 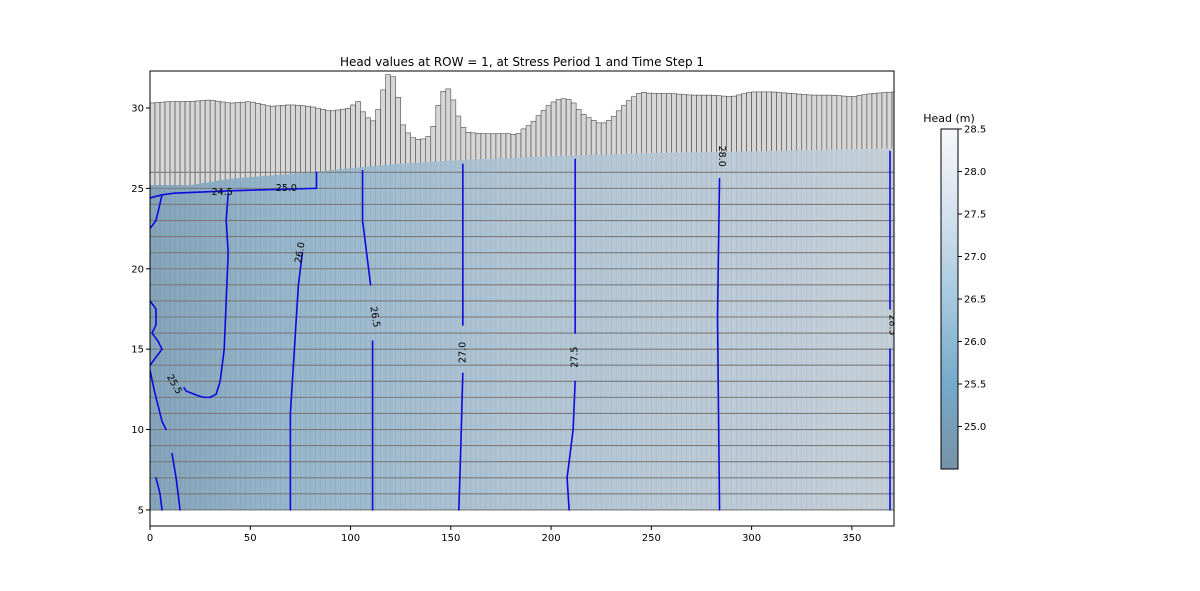 I want to click on y-axis: 5 10 15 20 25 30, so click(x=140, y=309).